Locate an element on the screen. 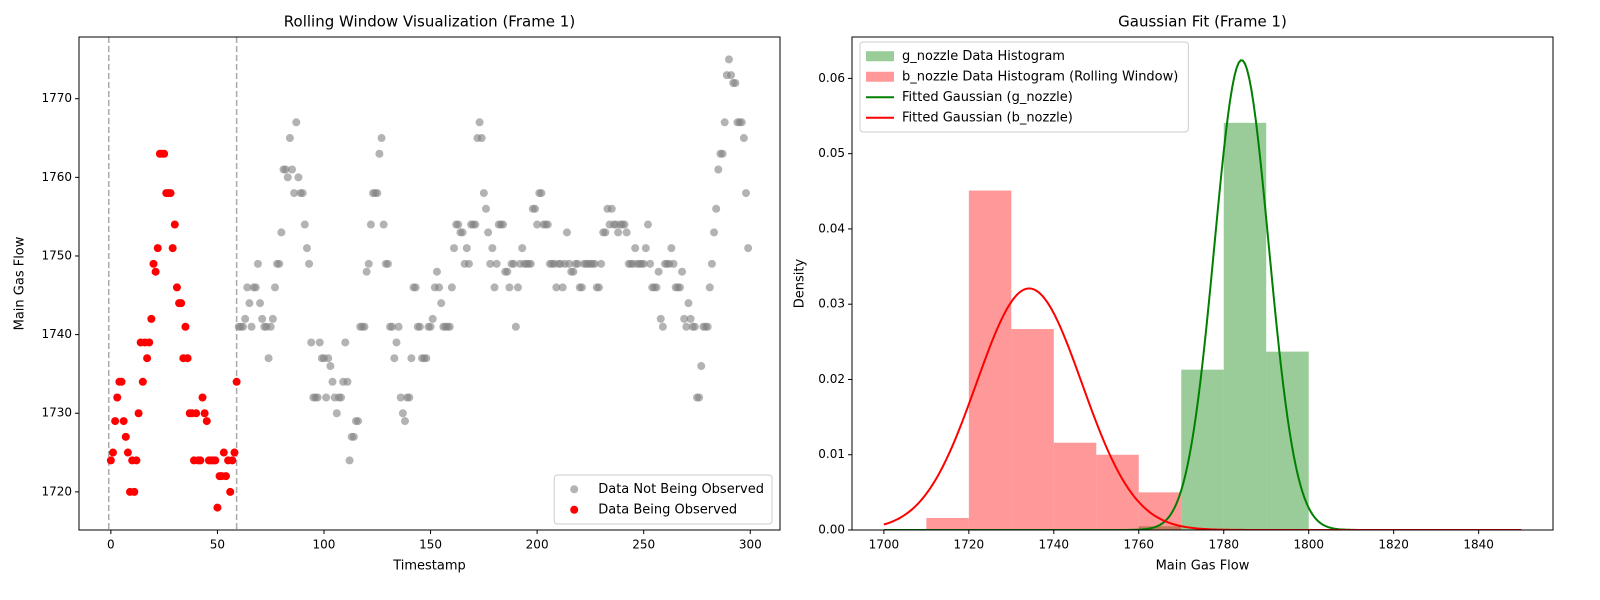 Image resolution: width=1600 pixels, height=600 pixels. y-tick-label: 0.04 is located at coordinates (831, 228).